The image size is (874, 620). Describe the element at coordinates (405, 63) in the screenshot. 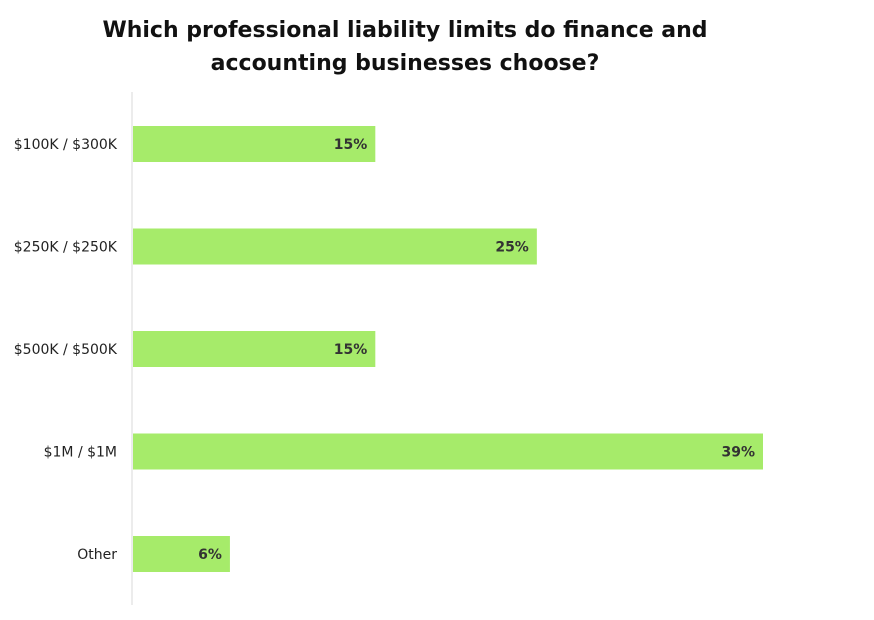

I see `chart-title-line-2: accounting businesses choose?` at that location.